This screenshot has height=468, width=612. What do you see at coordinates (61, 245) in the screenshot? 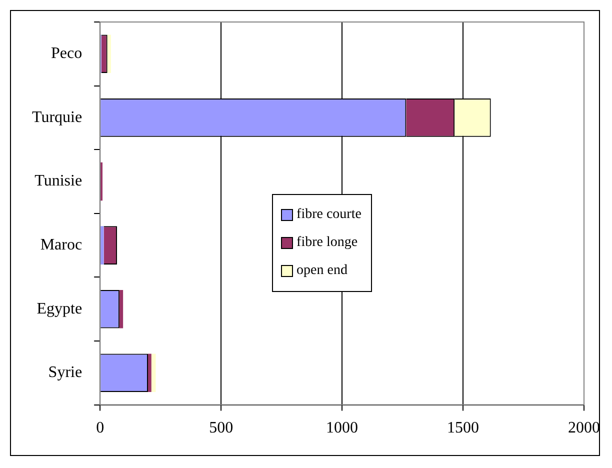
I see `y-tick-label: Maroc` at bounding box center [61, 245].